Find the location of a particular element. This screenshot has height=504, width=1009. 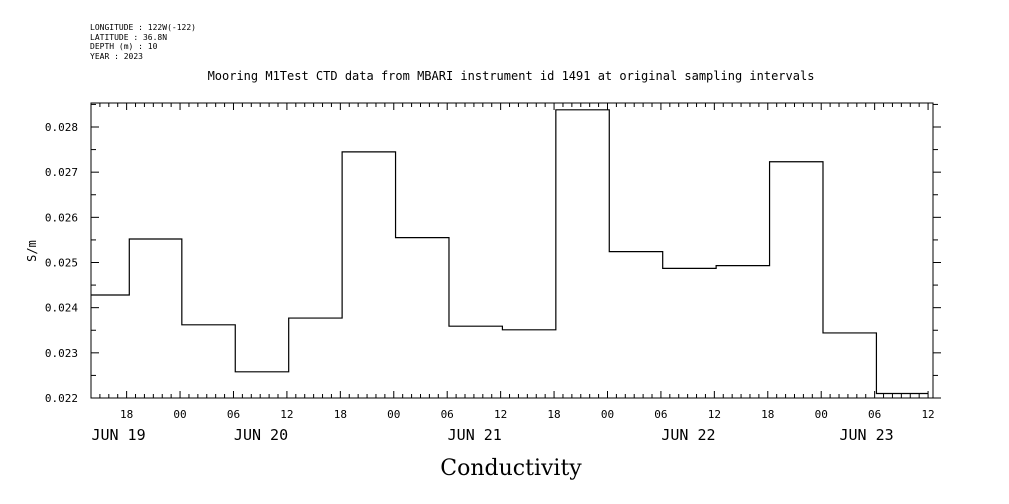

y-tick-label: 0.023 is located at coordinates (61, 353).